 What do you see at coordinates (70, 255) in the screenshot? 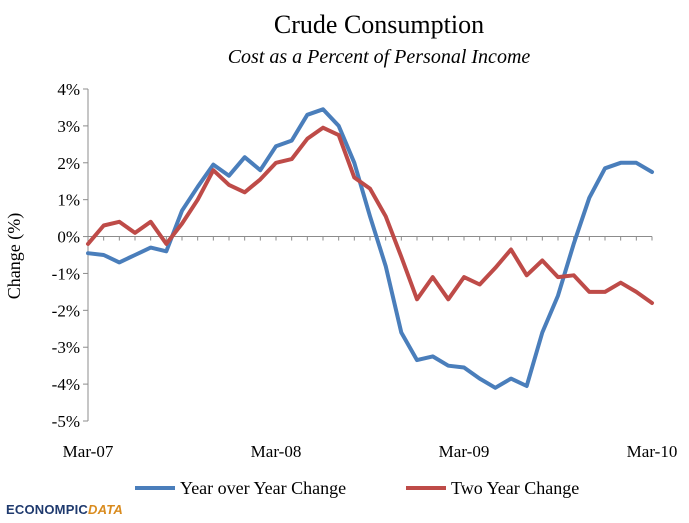
I see `y-axis-ticks: 4% 3% 2% 1% 0% -1% -2% -3% -4% -5%` at bounding box center [70, 255].